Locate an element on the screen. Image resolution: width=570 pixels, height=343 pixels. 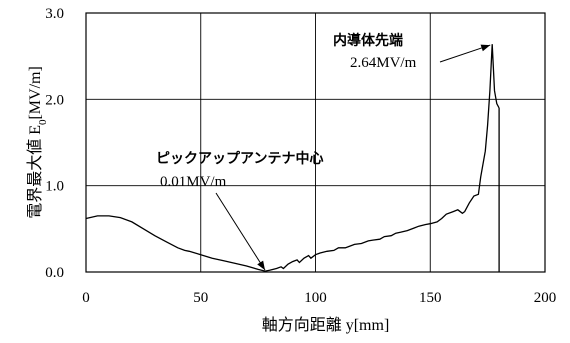
y-tick-label: 0.0 is located at coordinates (54, 273).